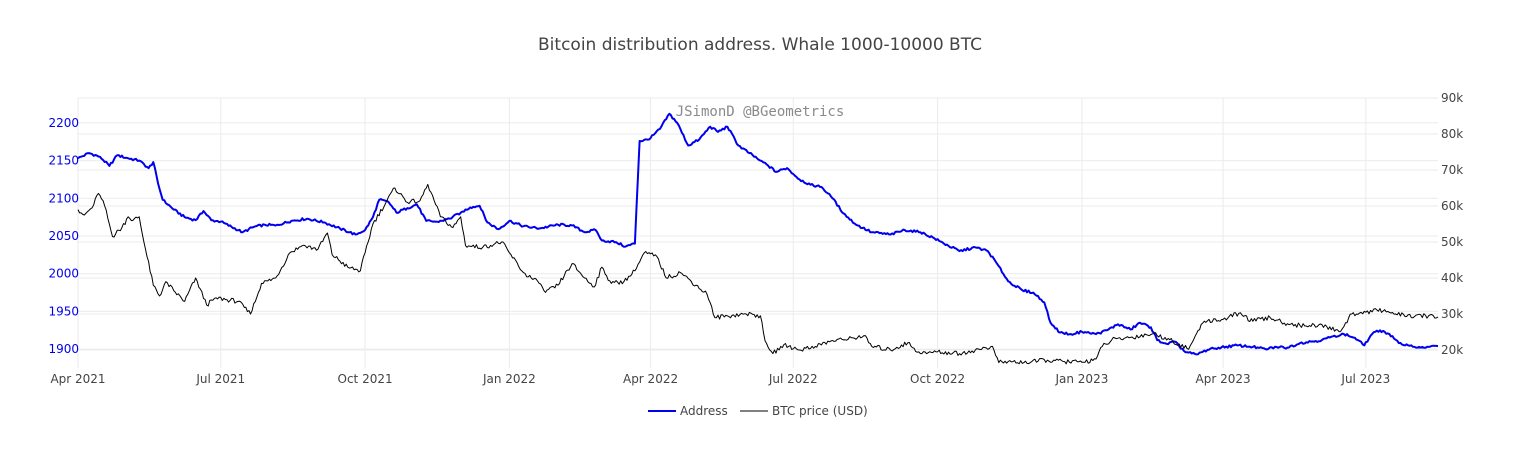 The height and width of the screenshot is (450, 1520). Describe the element at coordinates (1365, 379) in the screenshot. I see `x-tick-label: Jul 2023` at that location.